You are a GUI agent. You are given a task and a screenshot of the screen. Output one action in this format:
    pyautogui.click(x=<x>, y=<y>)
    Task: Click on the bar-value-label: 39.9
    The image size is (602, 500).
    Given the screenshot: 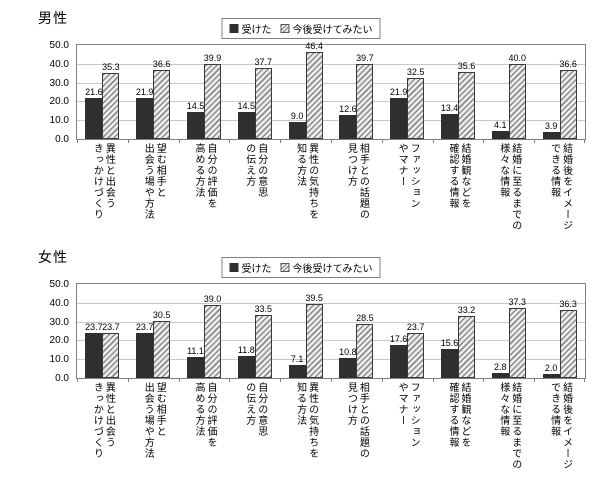 What is the action you would take?
    pyautogui.click(x=212, y=57)
    